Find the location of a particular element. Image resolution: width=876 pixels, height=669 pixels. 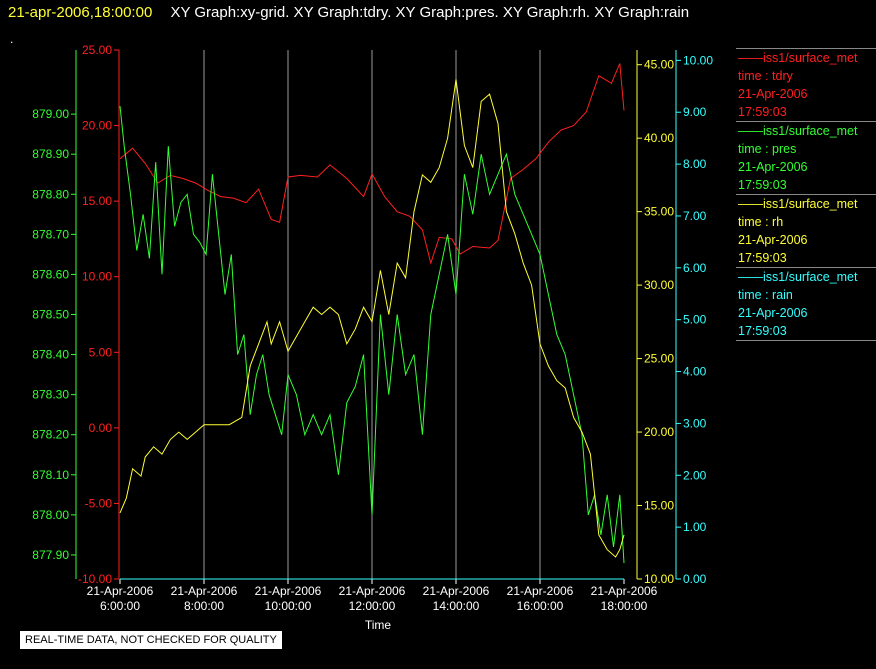

tdry-tick-label: -10.00 is located at coordinates (95, 579).